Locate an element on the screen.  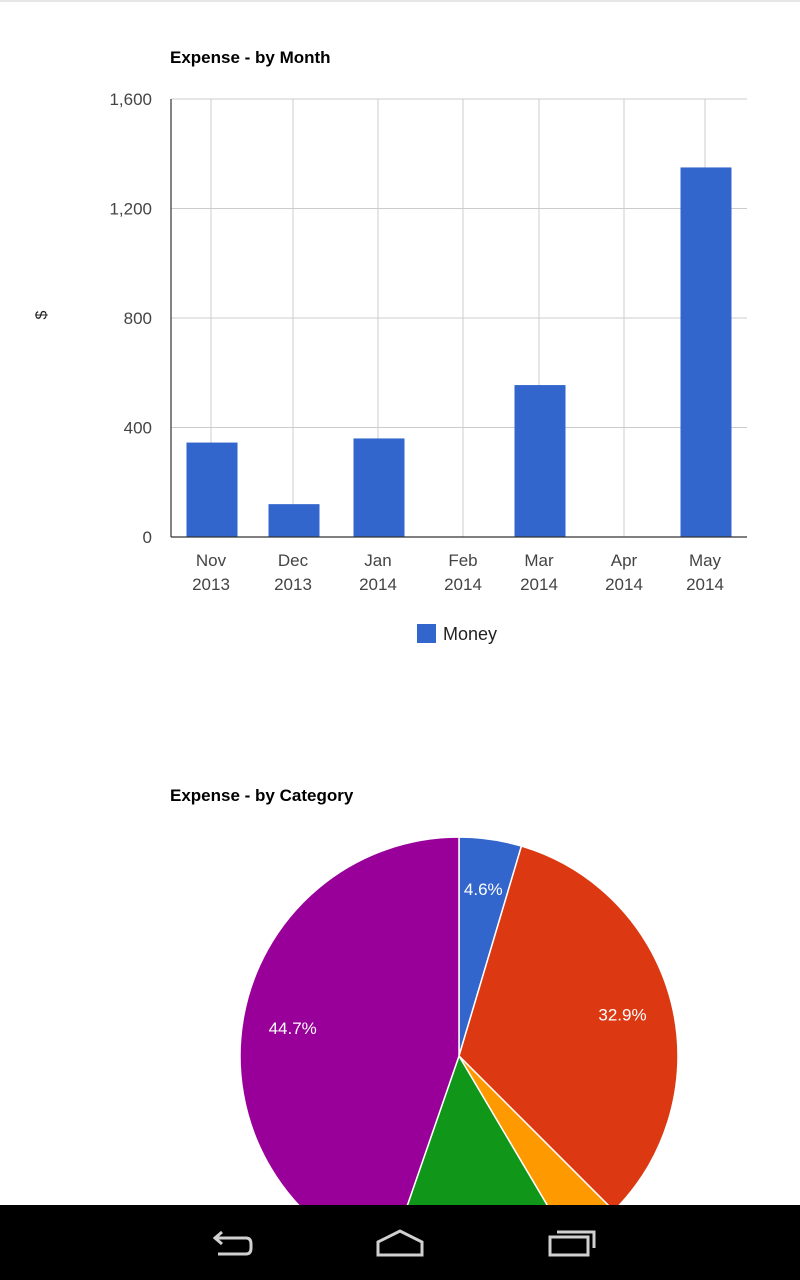
pie-slice-label: 32.9% is located at coordinates (622, 1015).